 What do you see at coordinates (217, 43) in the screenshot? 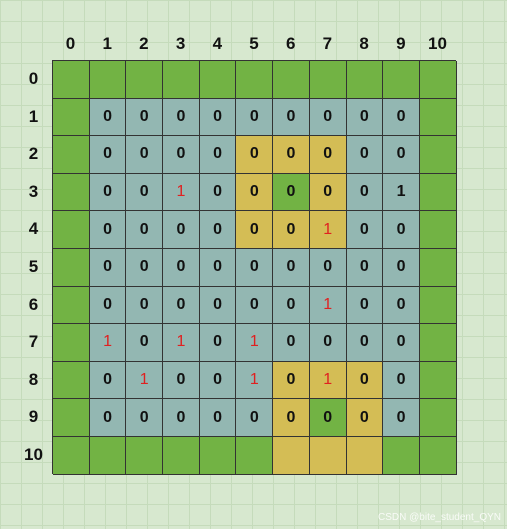
I see `column-label: 4` at bounding box center [217, 43].